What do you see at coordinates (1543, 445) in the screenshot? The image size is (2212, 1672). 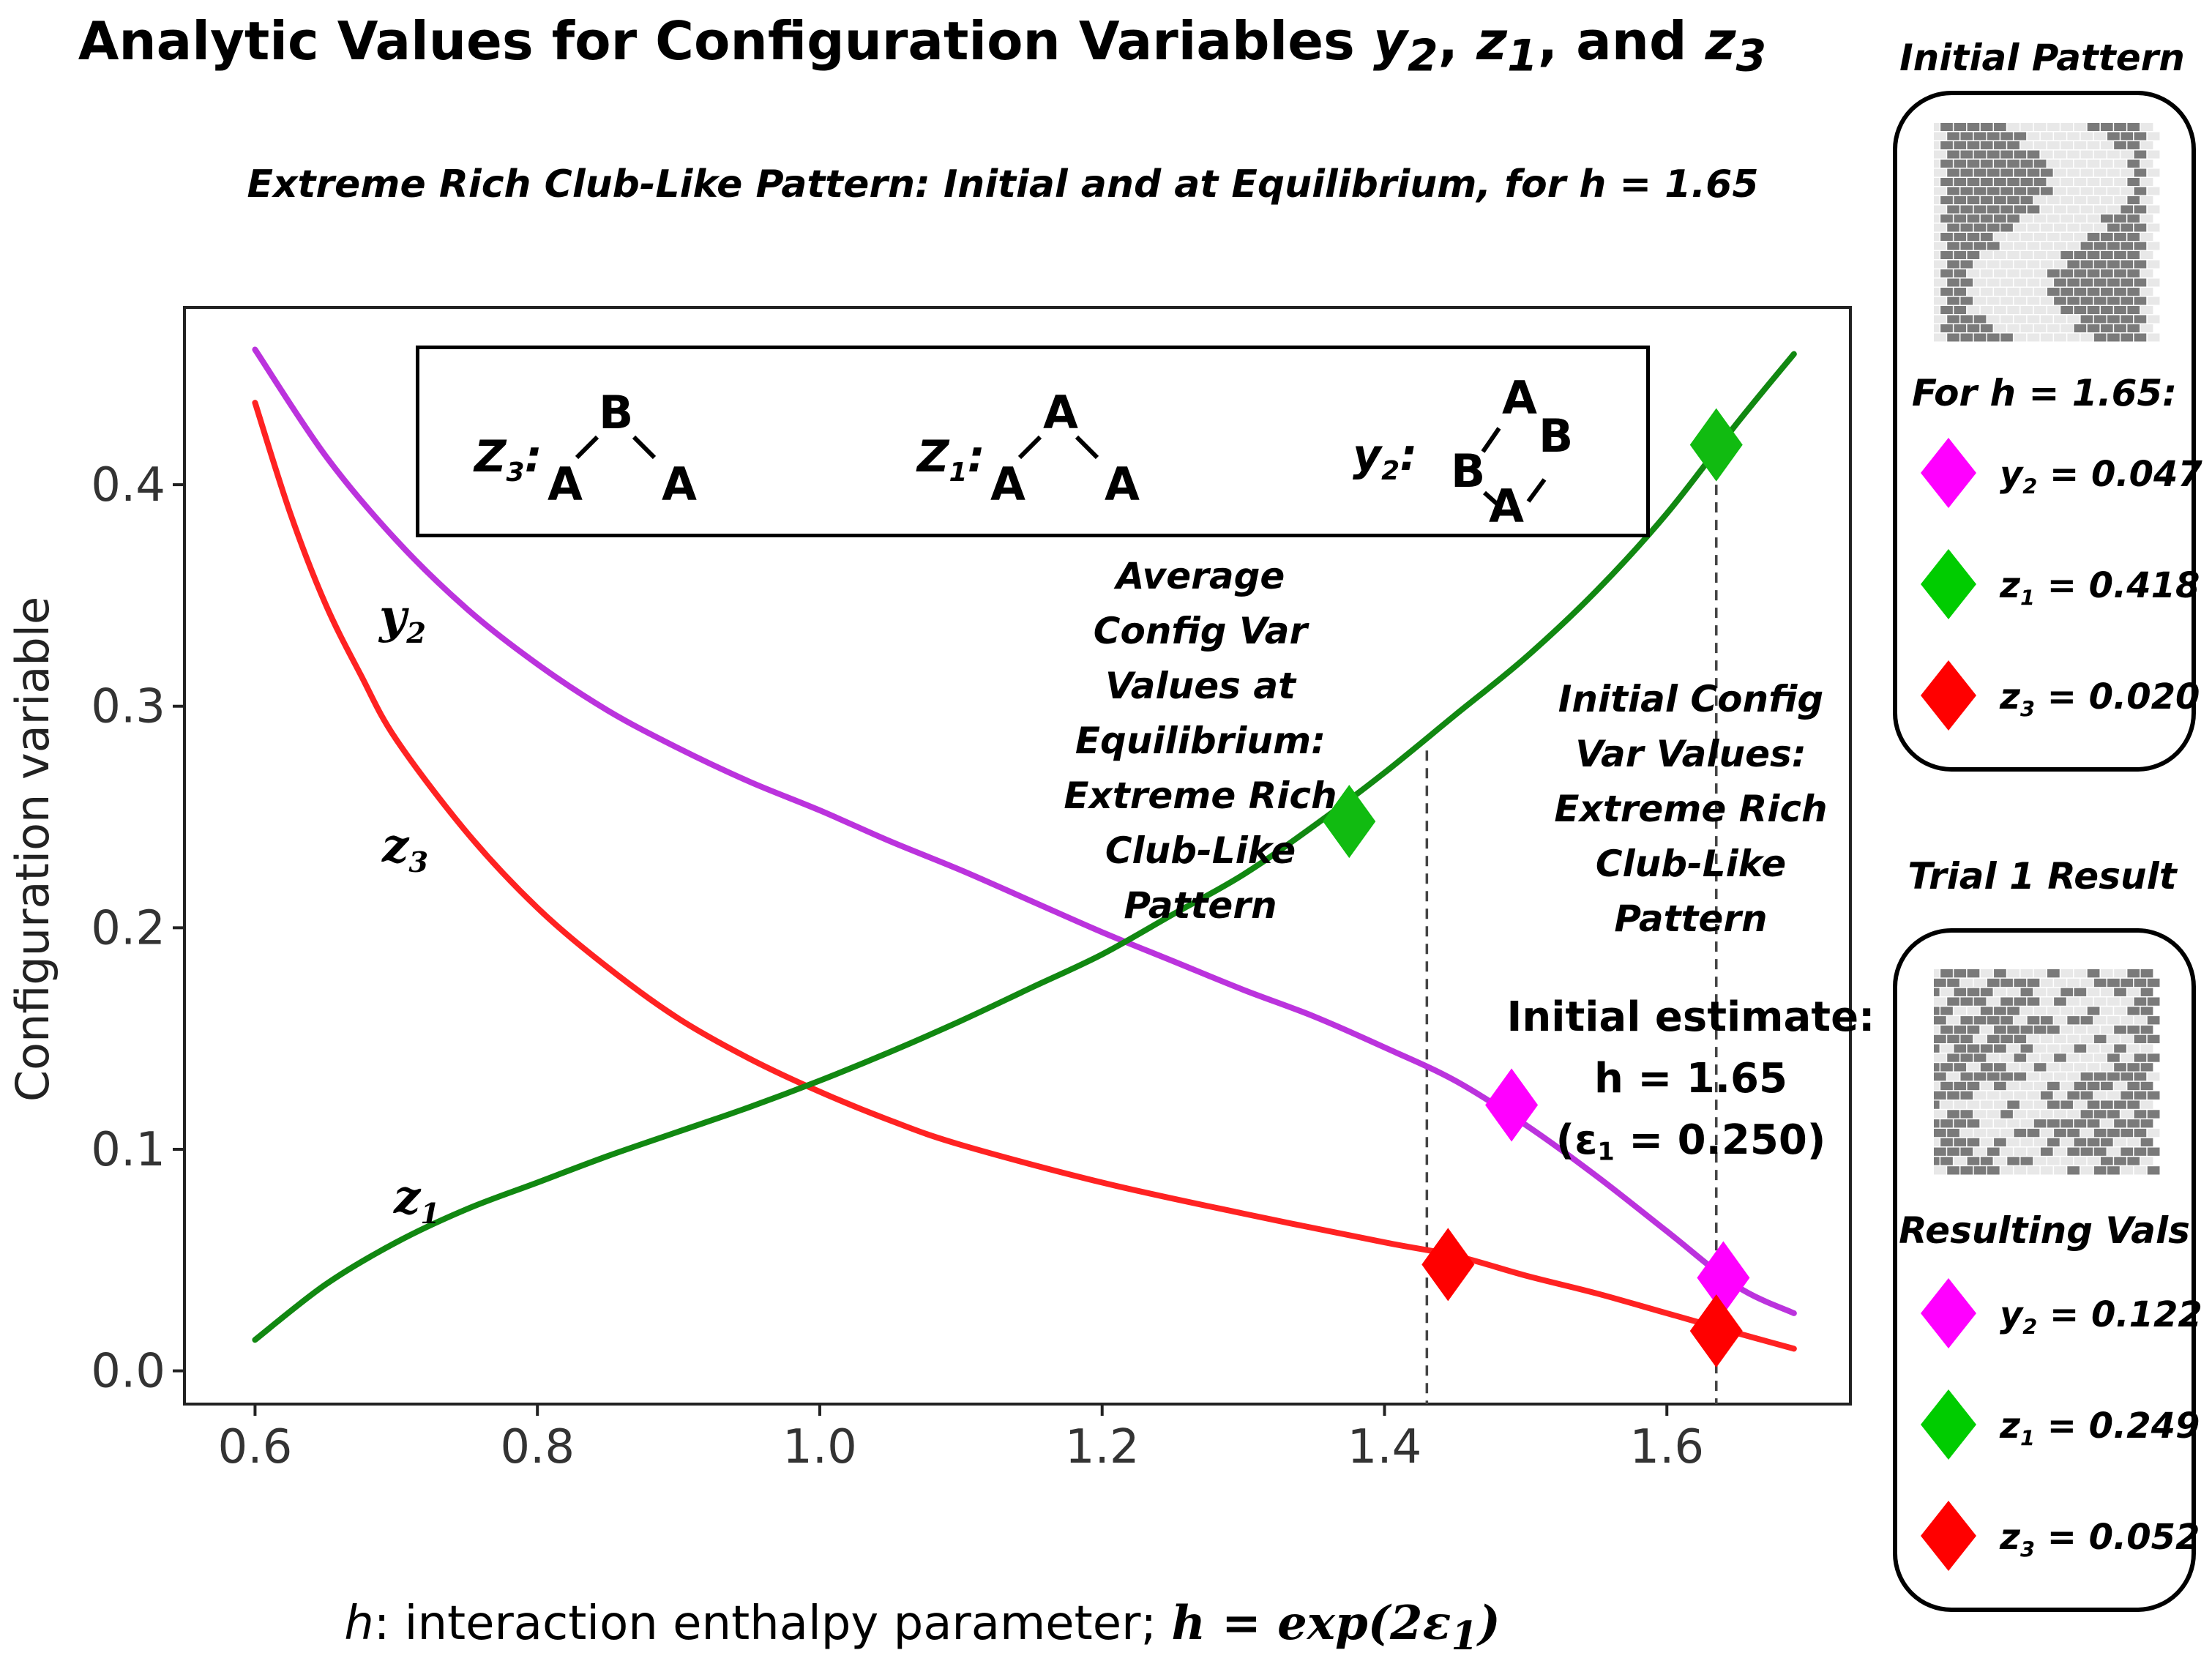 I see `motif-y2: y2: A B B A` at bounding box center [1543, 445].